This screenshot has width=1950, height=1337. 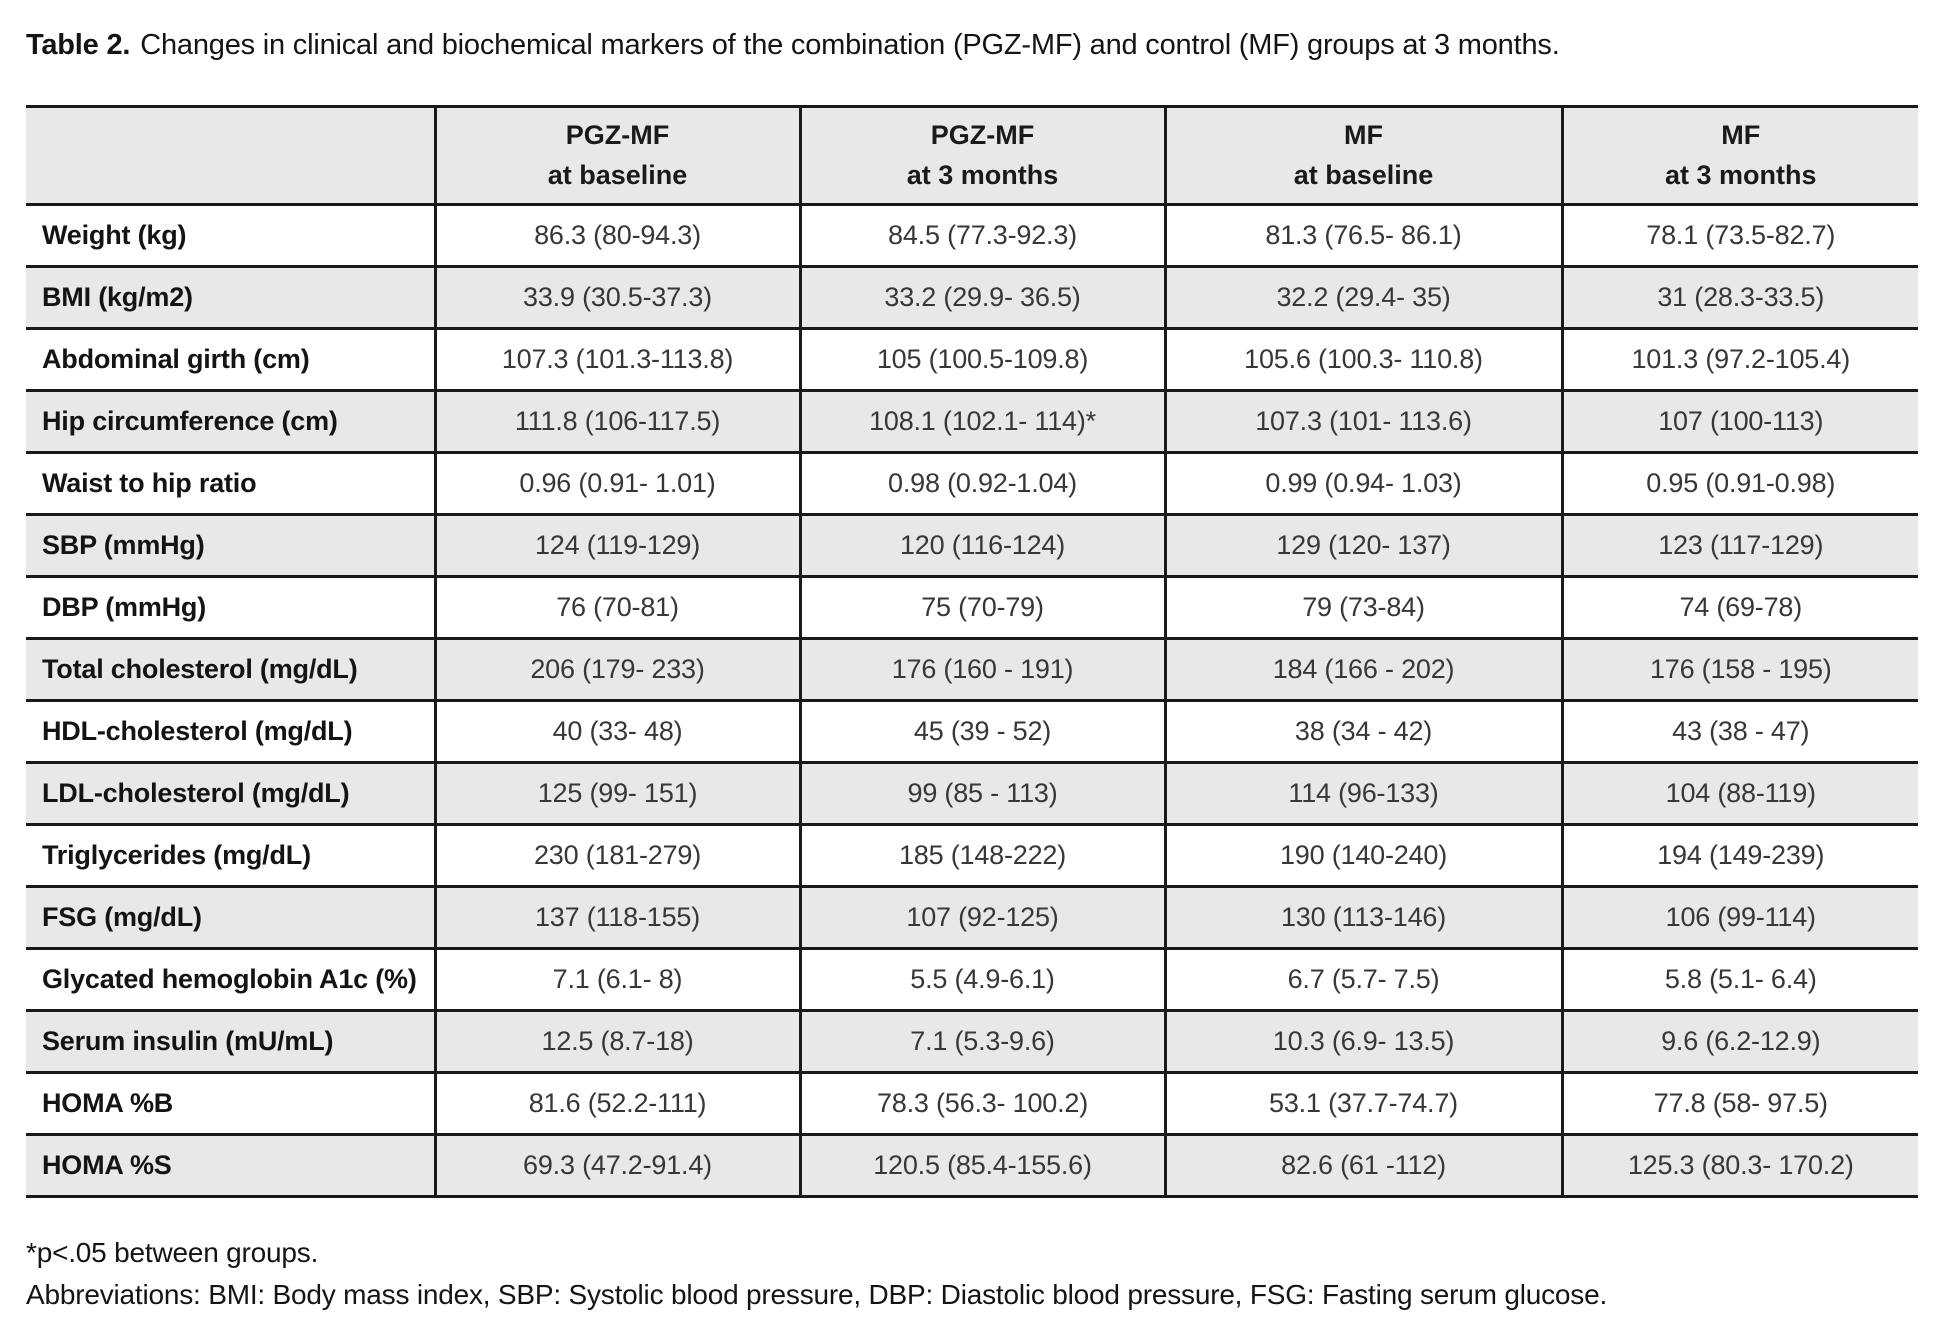 What do you see at coordinates (114, 234) in the screenshot?
I see `row-label: Weight (kg)` at bounding box center [114, 234].